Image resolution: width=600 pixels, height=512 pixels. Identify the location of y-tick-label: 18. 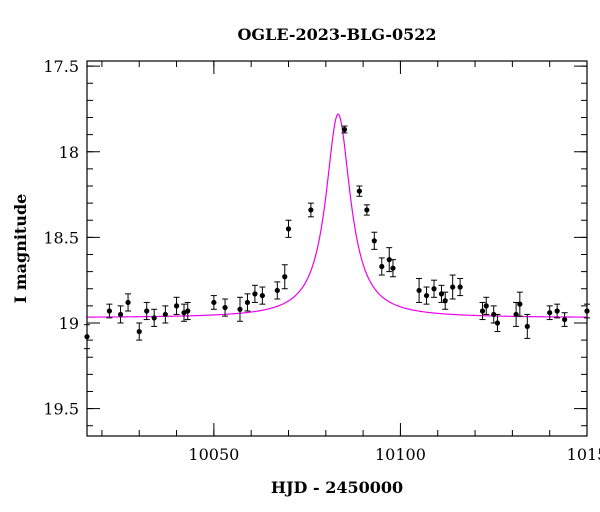
(69, 152).